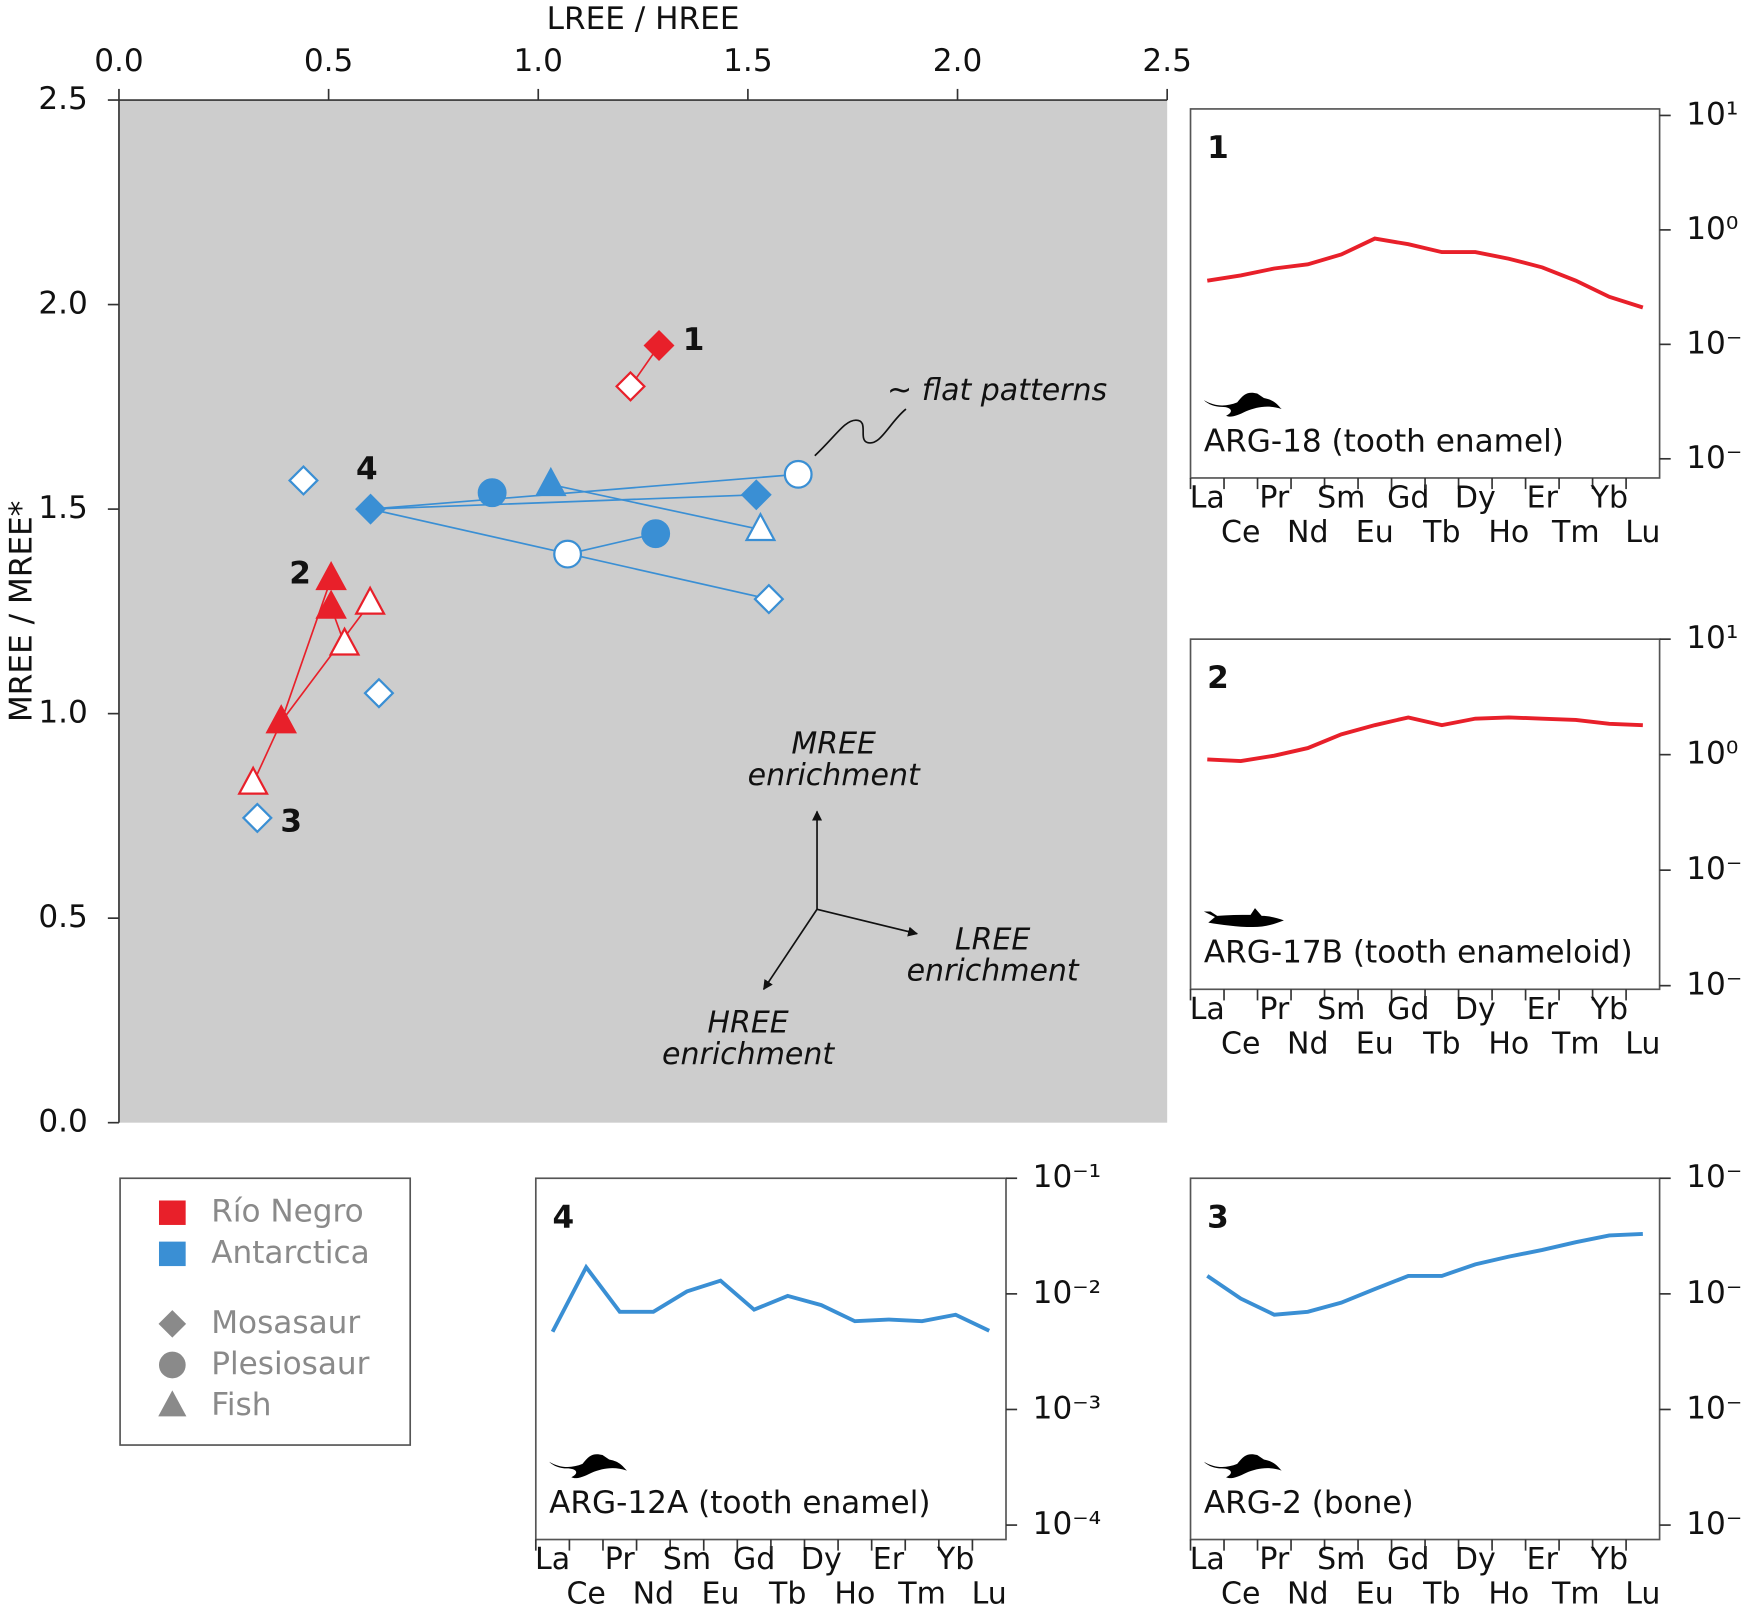 This screenshot has height=1624, width=1743. I want to click on panel-number: 3, so click(1218, 1217).